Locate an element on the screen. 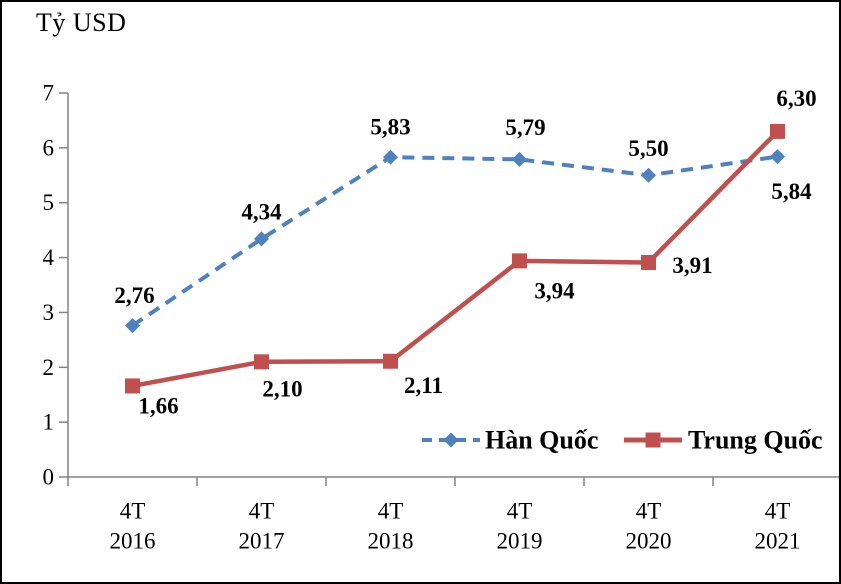 The width and height of the screenshot is (841, 584). x-axis-tick-label-line2: 2016 is located at coordinates (133, 541).